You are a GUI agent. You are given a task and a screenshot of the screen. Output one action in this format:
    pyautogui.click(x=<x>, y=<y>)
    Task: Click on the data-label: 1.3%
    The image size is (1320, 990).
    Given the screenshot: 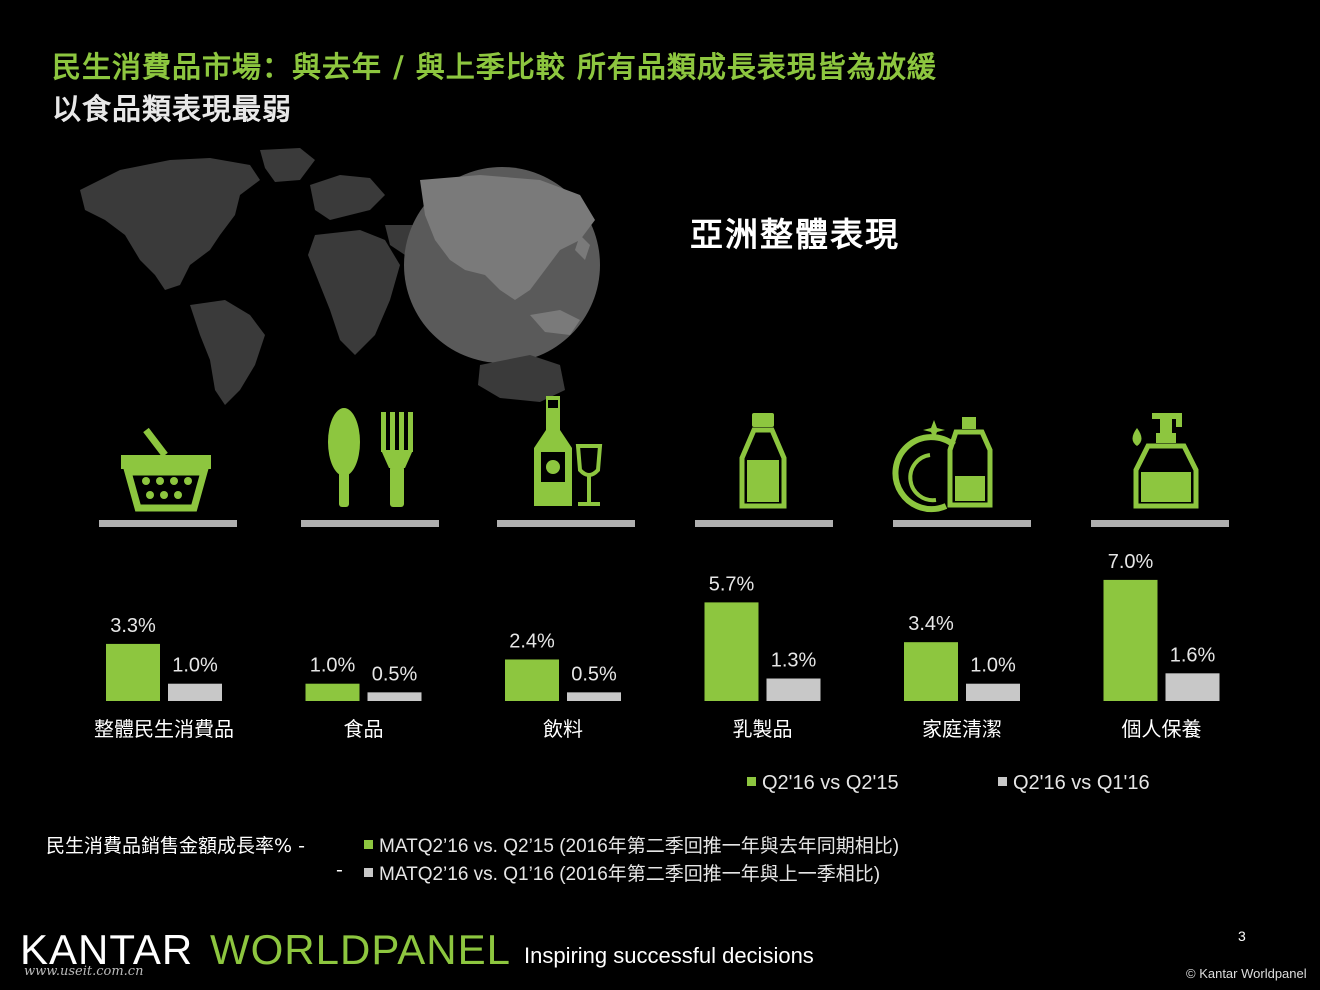 What is the action you would take?
    pyautogui.click(x=794, y=661)
    